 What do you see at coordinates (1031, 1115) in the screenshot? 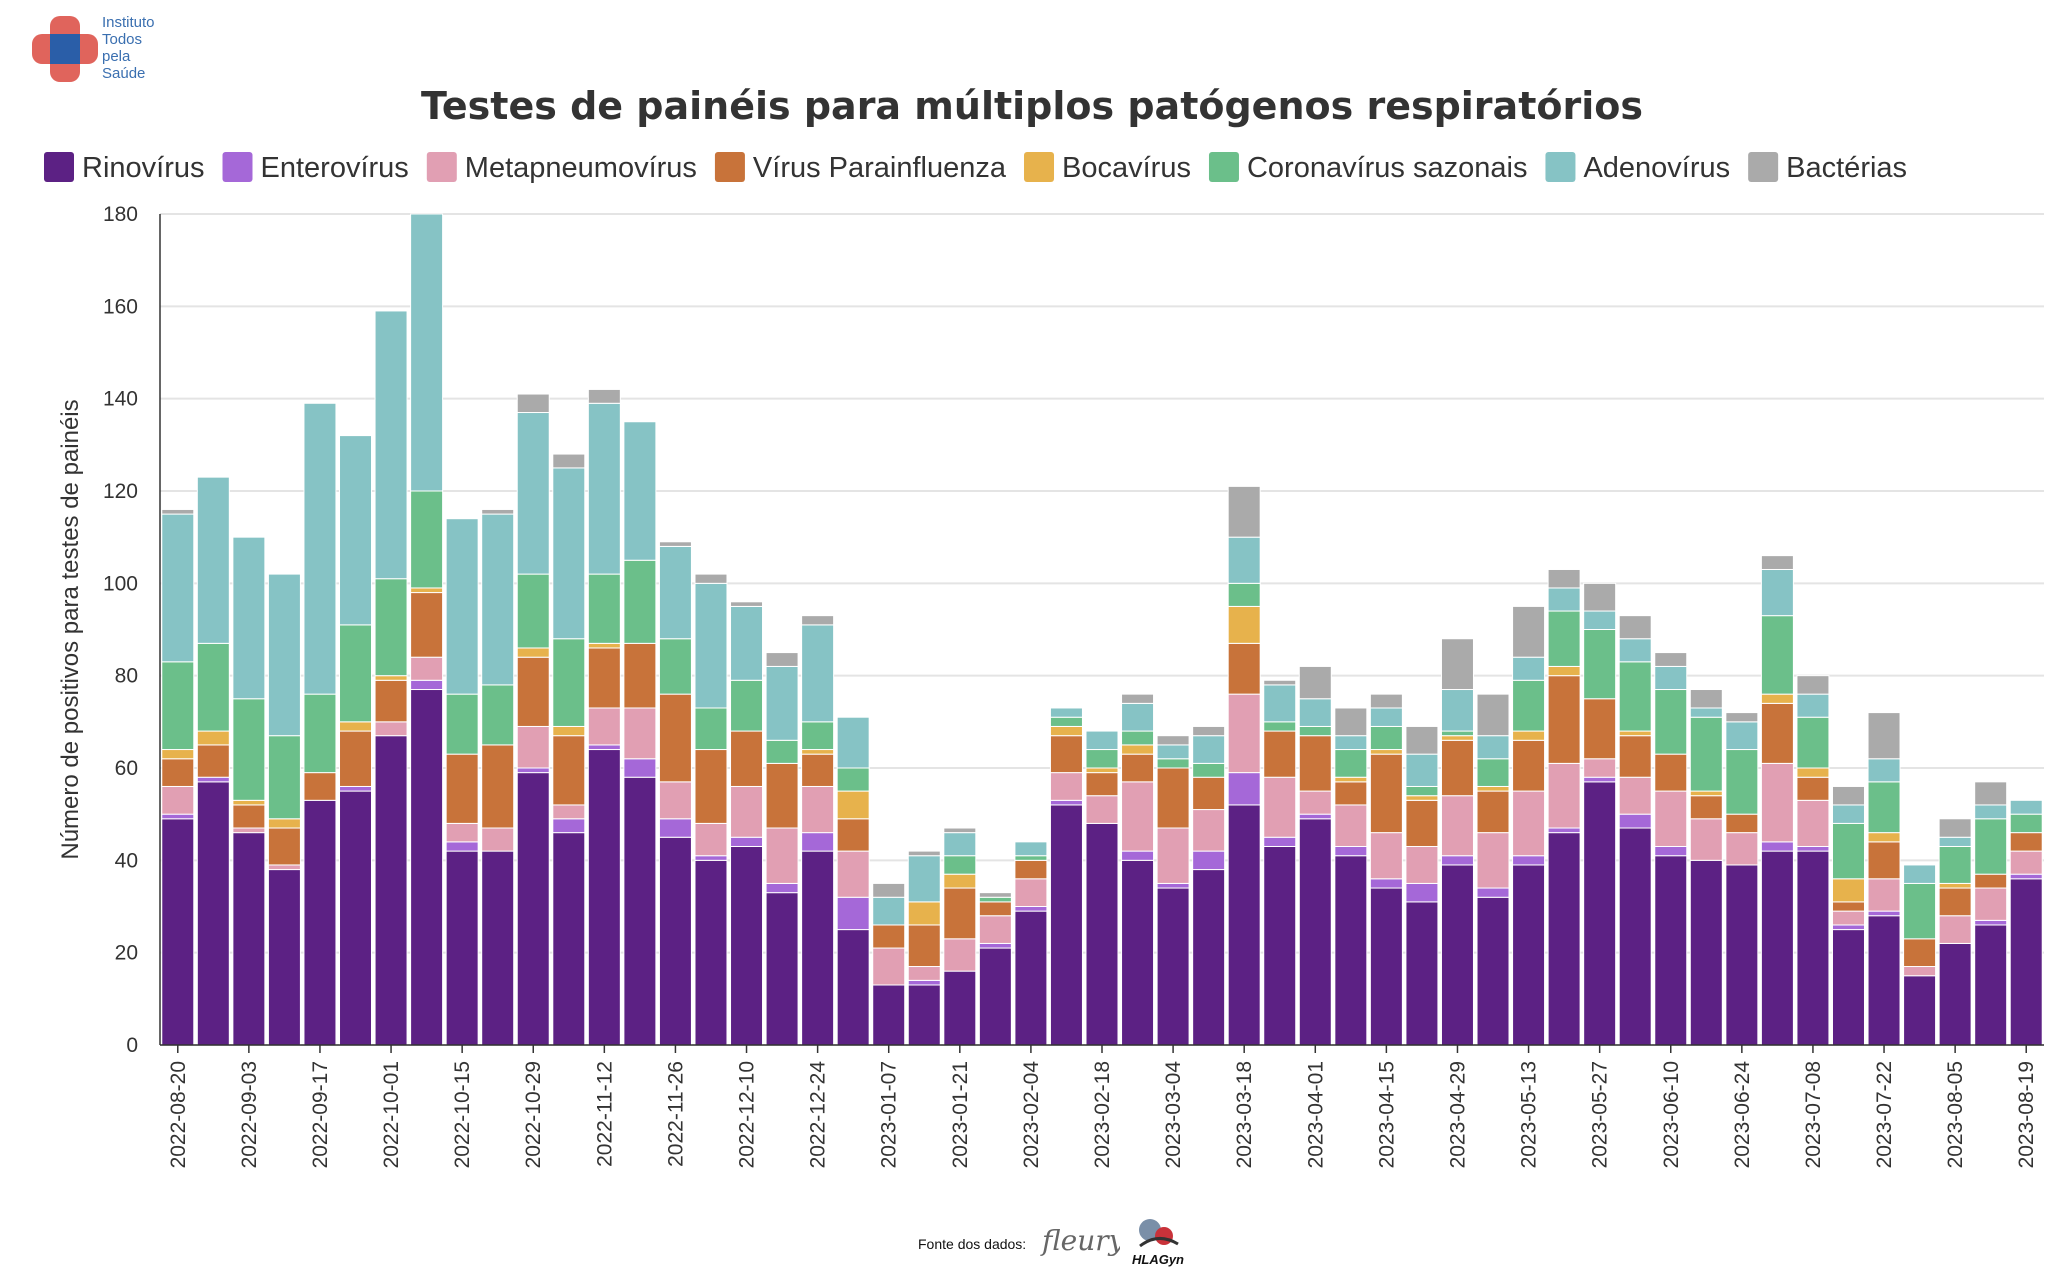
I see `x-tick-label: 2023-02-04` at bounding box center [1031, 1115].